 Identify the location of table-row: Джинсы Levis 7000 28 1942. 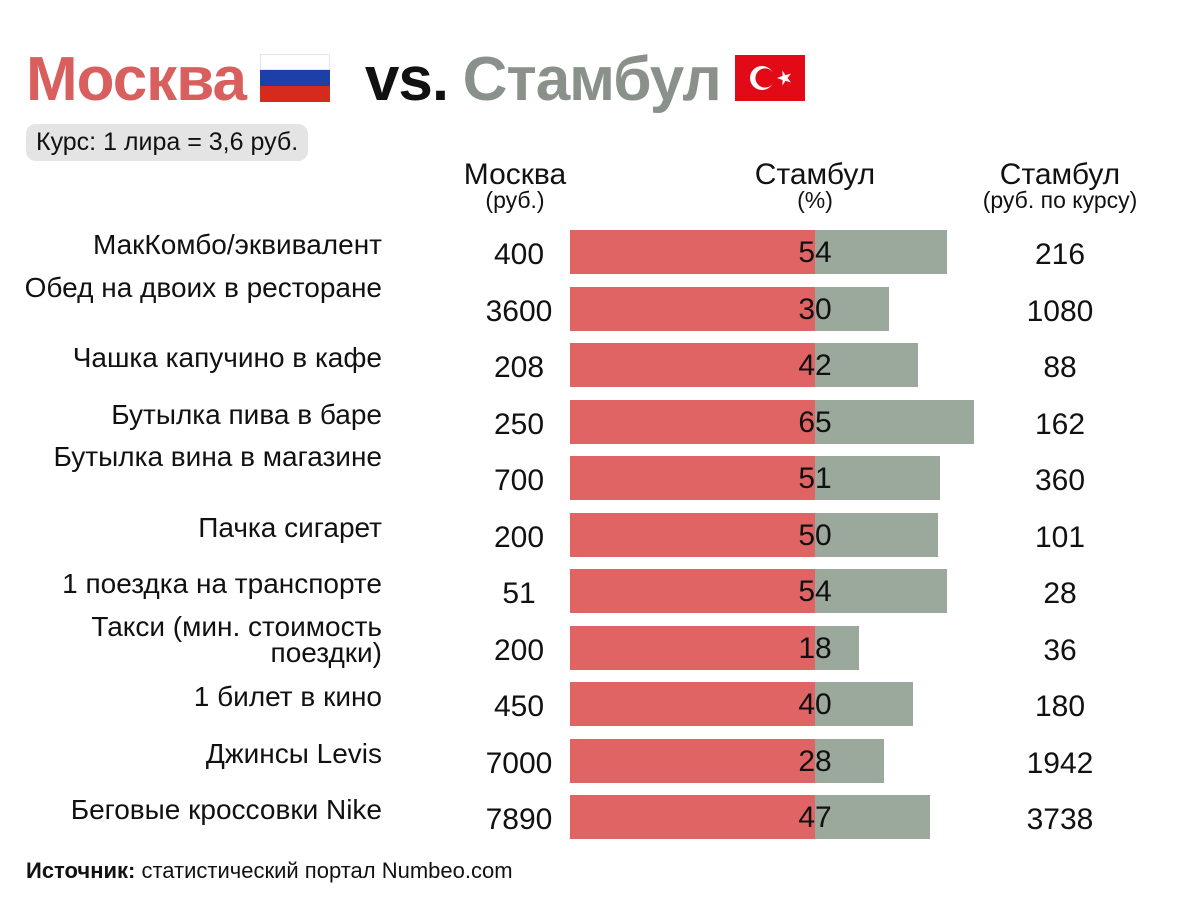
(600, 766).